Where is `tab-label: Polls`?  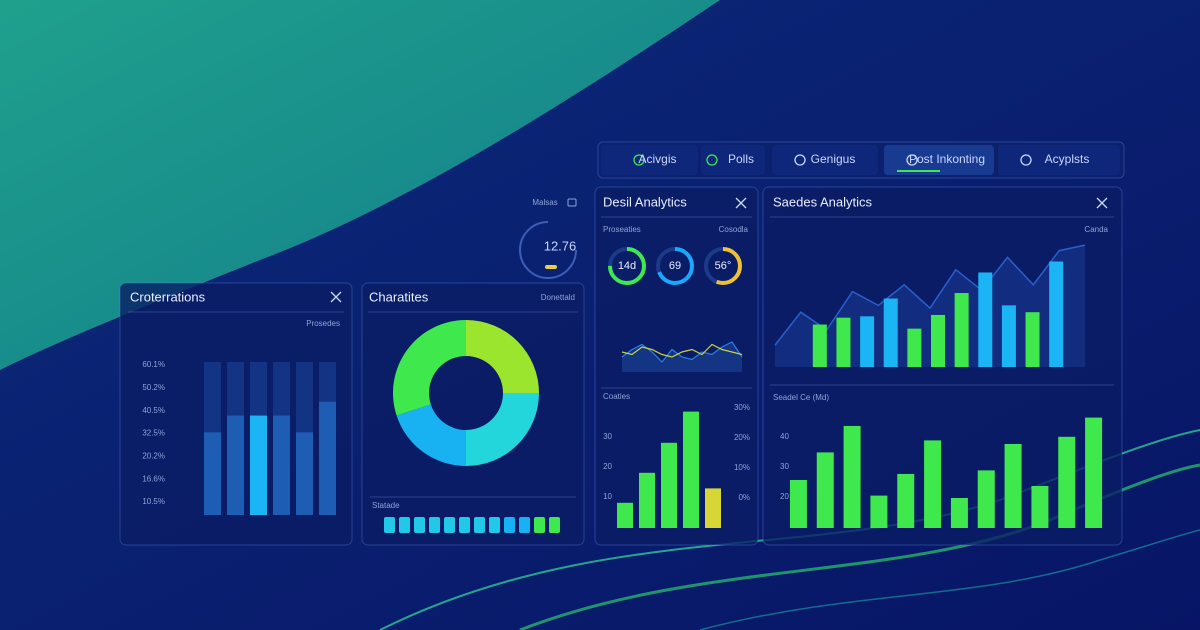
tab-label: Polls is located at coordinates (741, 159).